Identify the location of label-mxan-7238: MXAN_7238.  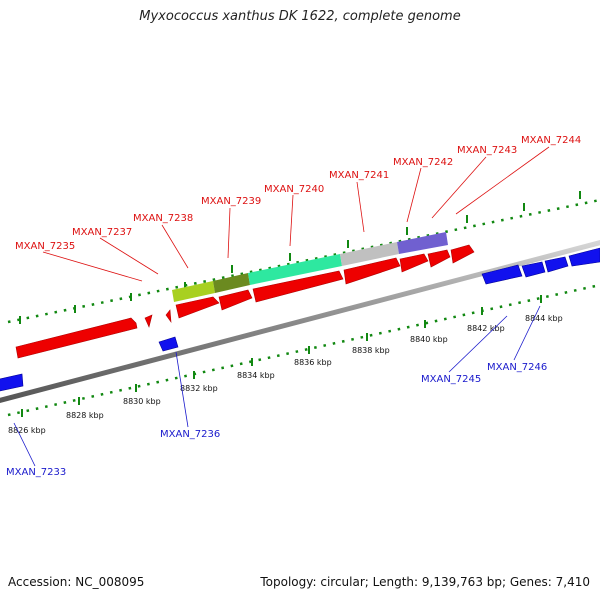
(163, 218).